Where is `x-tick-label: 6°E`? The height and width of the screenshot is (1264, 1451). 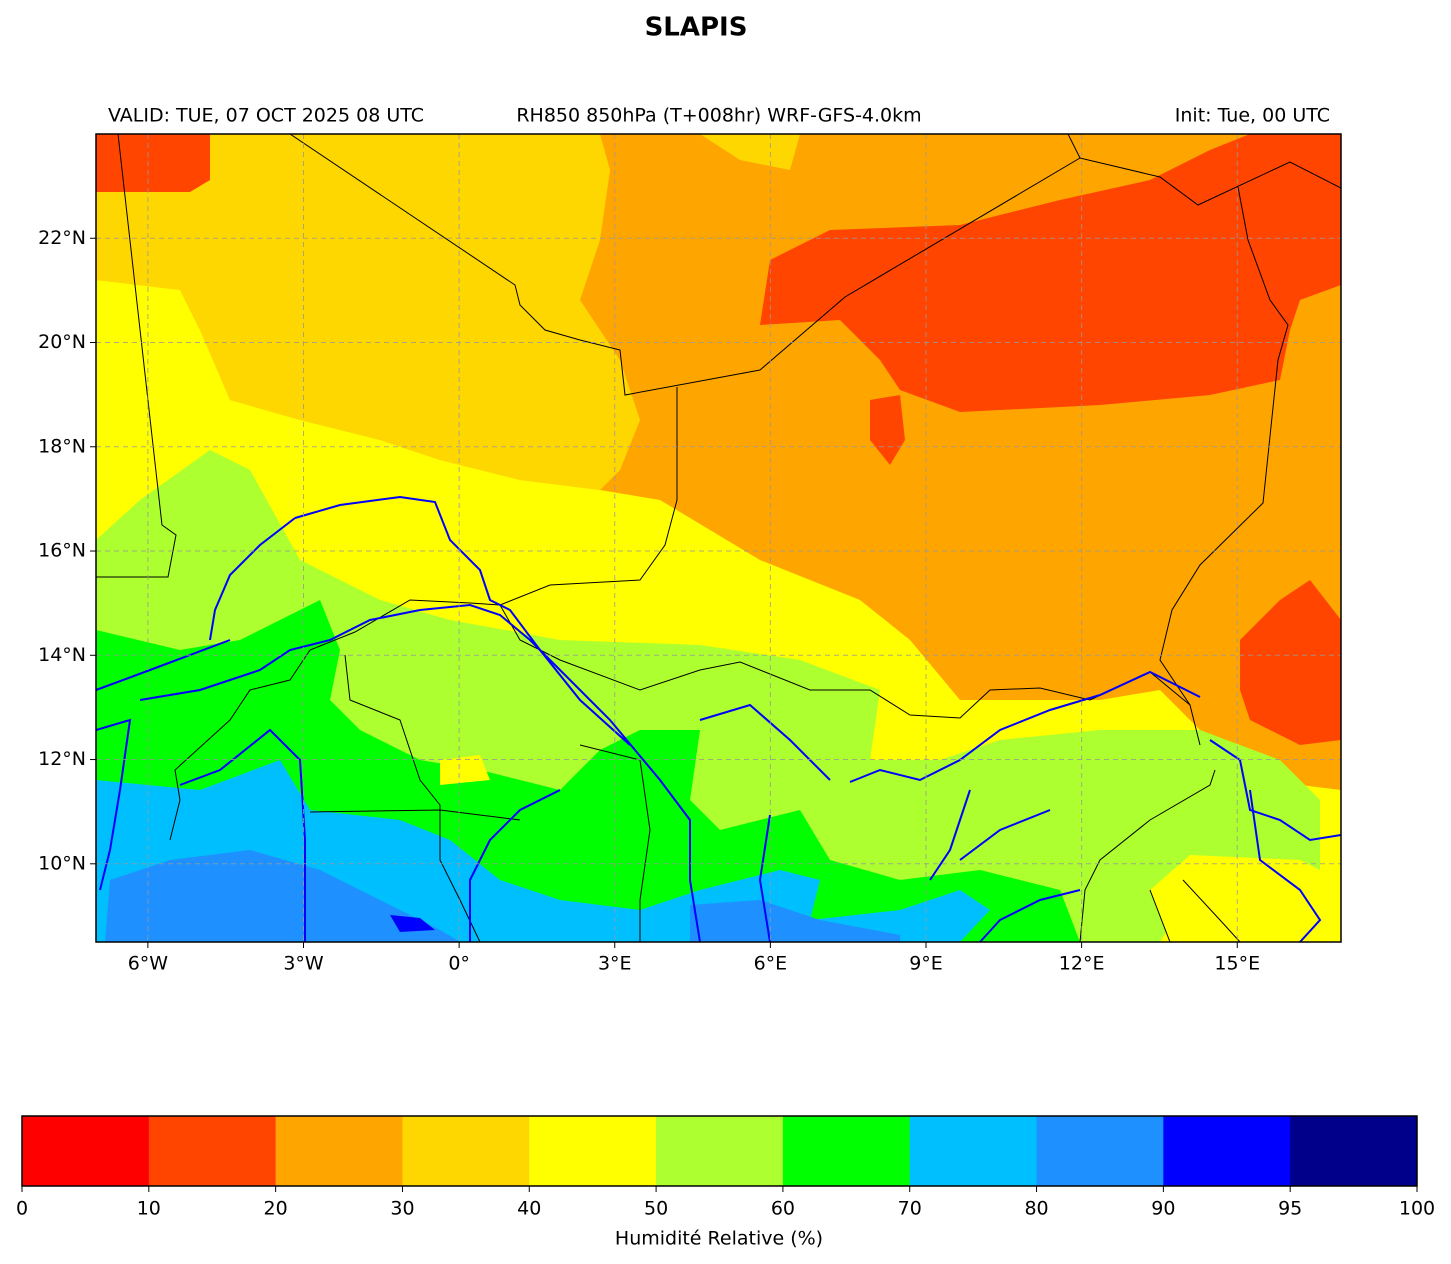 x-tick-label: 6°E is located at coordinates (771, 964).